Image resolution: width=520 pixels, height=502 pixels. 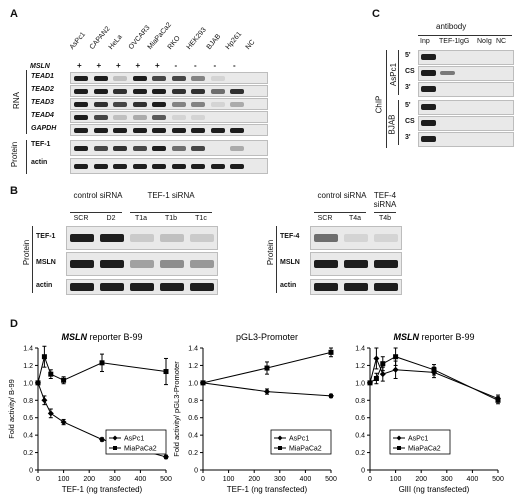 What do you see at coordinates (447, 73) in the screenshot?
I see `chip-tef1-band` at bounding box center [447, 73].